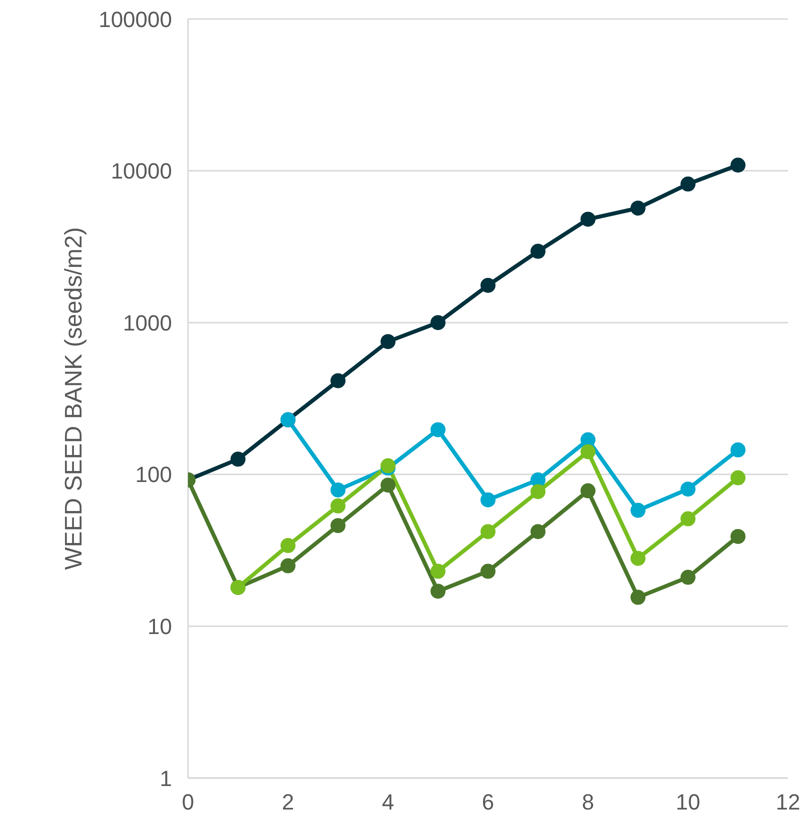 This screenshot has height=831, width=811. Describe the element at coordinates (160, 627) in the screenshot. I see `y-tick-label: 10` at that location.